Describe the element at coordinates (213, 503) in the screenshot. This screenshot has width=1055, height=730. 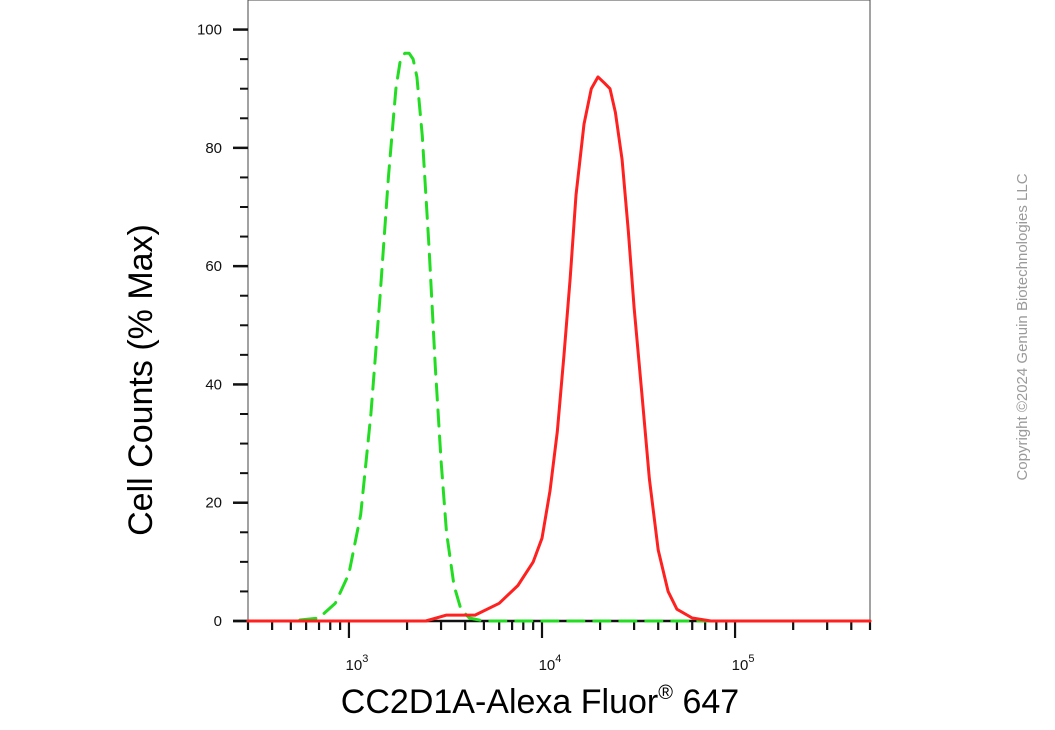
I see `y-tick-label-20: 20` at that location.